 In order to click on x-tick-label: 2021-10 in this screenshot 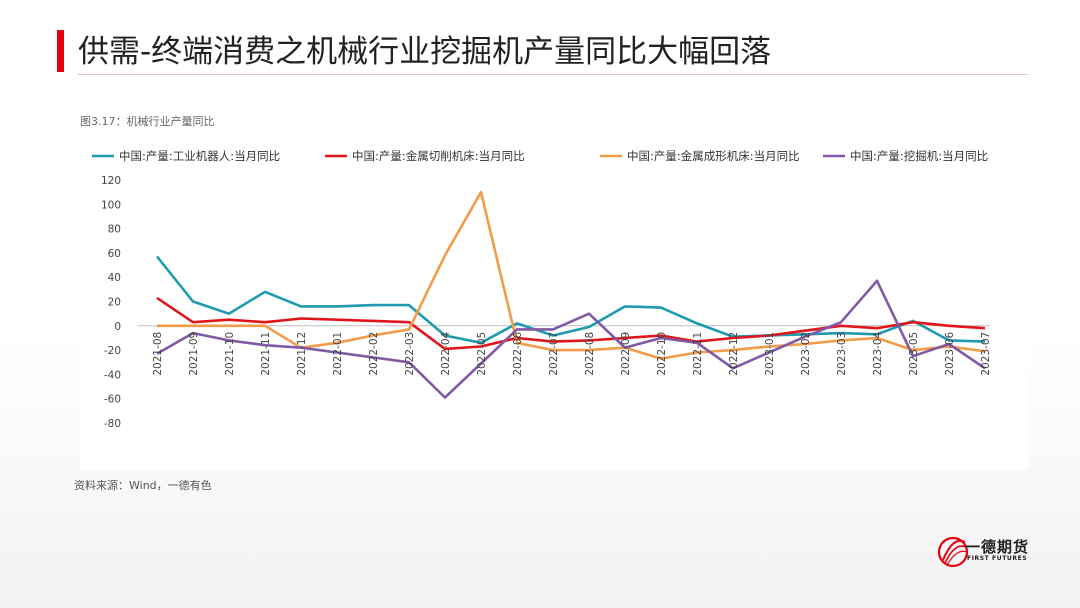, I will do `click(230, 354)`.